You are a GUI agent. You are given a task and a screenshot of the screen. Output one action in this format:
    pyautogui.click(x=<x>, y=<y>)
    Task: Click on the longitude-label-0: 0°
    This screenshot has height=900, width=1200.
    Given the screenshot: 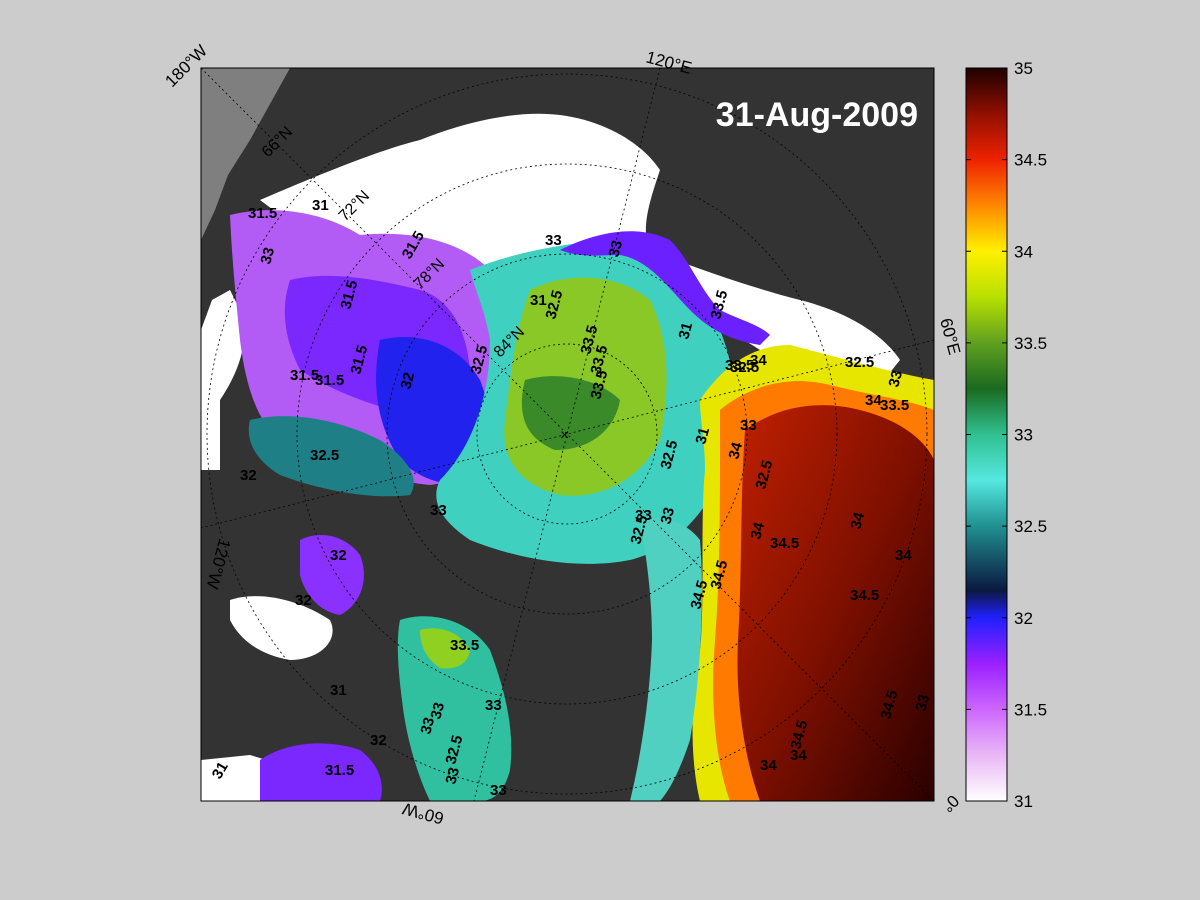 What is the action you would take?
    pyautogui.click(x=950, y=803)
    